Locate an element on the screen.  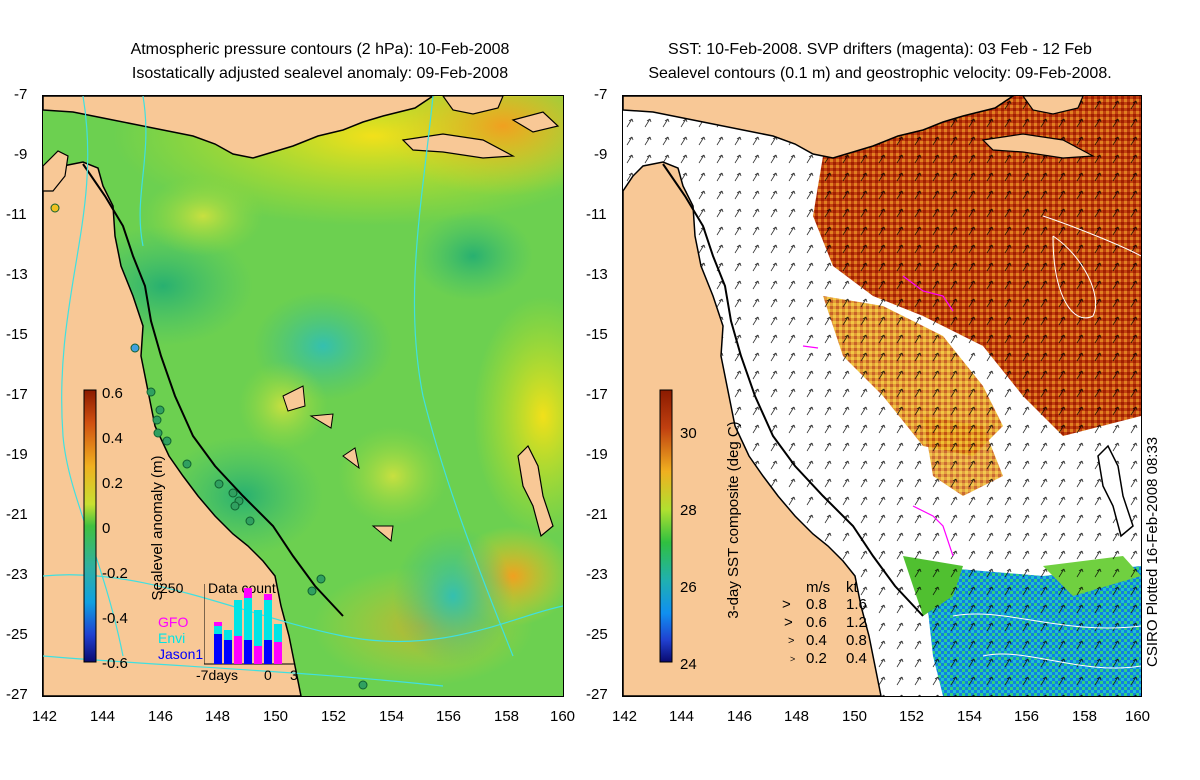
legend-header-ms: m/s is located at coordinates (818, 587).